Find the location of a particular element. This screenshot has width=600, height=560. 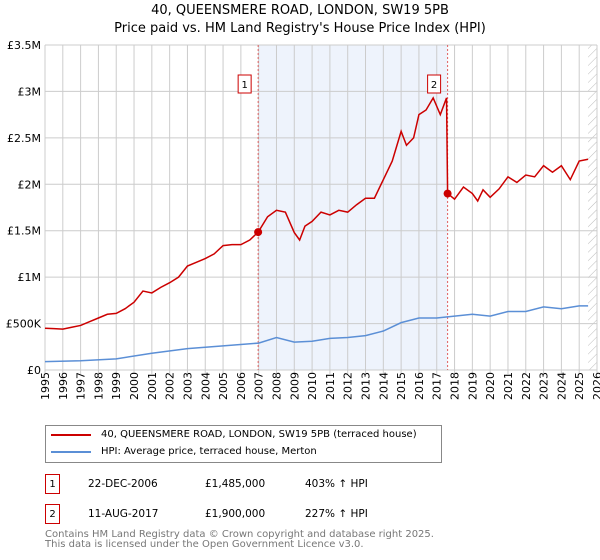

x-tick-label: 2005 is located at coordinates (223, 386).